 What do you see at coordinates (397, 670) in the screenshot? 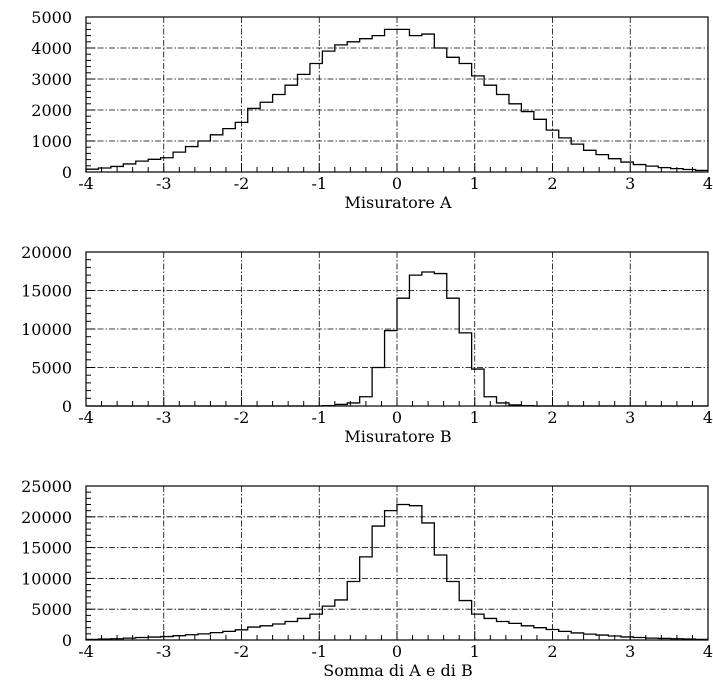
I see `x-axis-label: Somma di A e di B` at bounding box center [397, 670].